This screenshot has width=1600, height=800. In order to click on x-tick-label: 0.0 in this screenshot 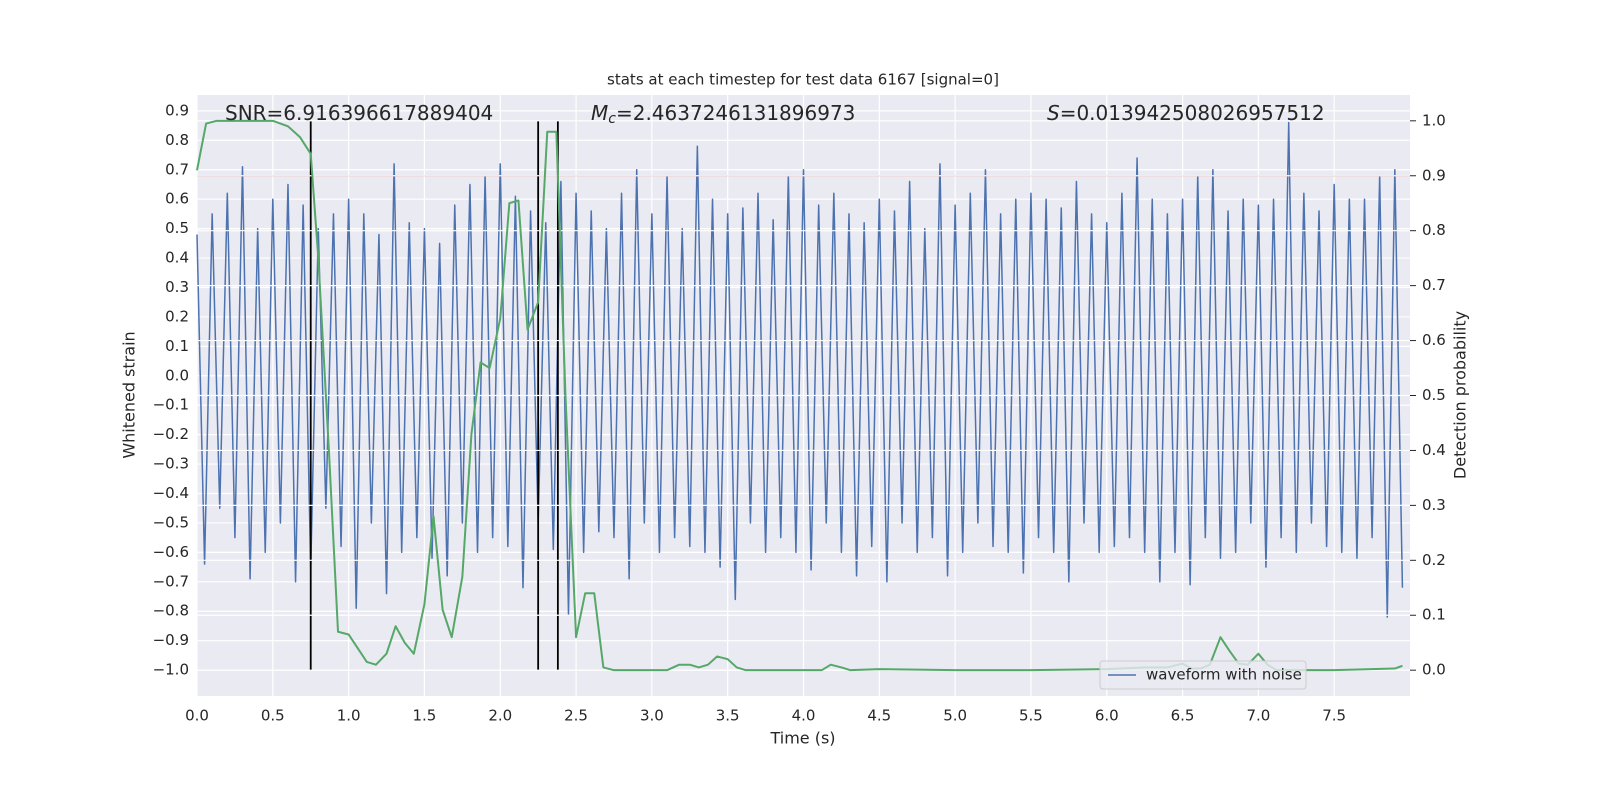, I will do `click(197, 716)`.